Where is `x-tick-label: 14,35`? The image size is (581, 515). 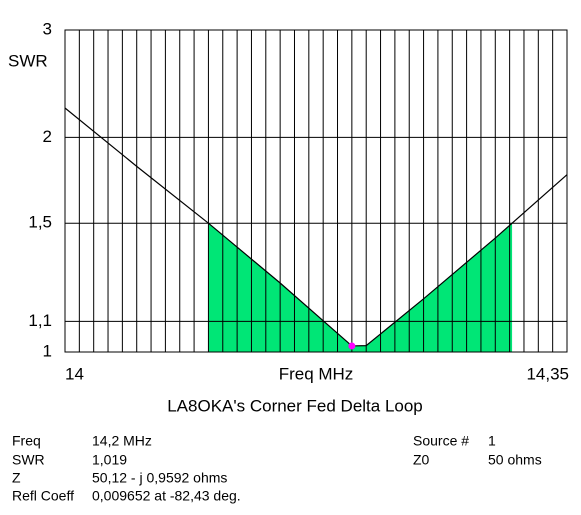 x-tick-label: 14,35 is located at coordinates (547, 373).